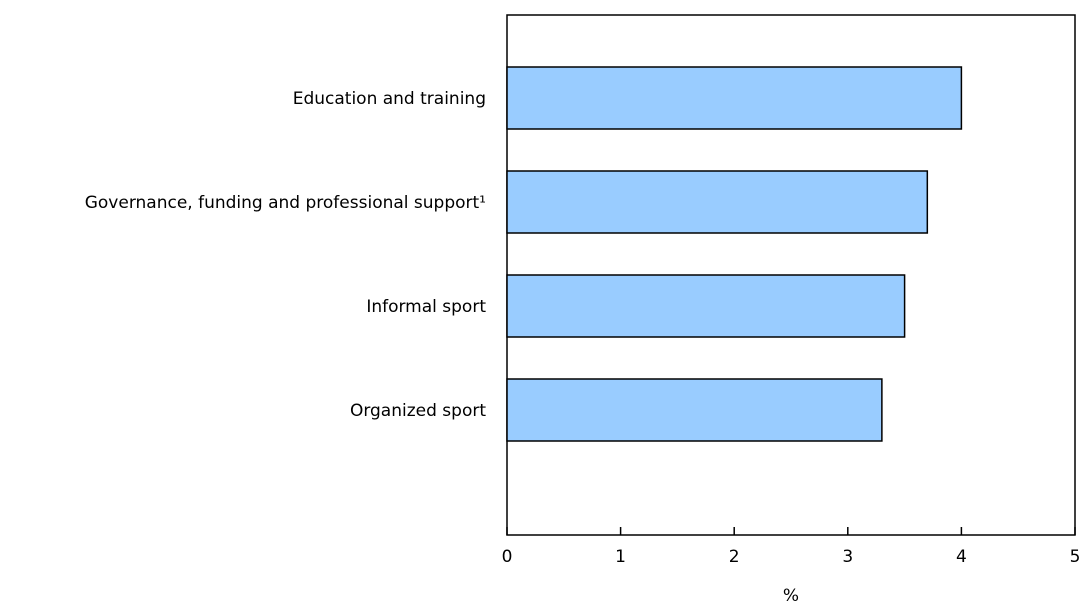  Describe the element at coordinates (507, 557) in the screenshot. I see `x-tick-label: 0` at that location.